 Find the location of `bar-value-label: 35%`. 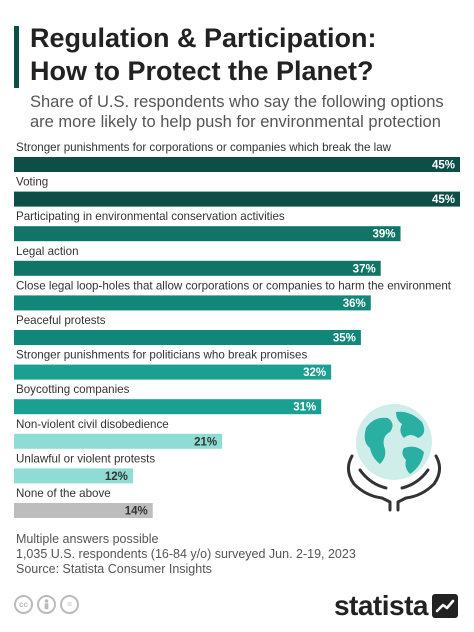

bar-value-label: 35% is located at coordinates (344, 339).